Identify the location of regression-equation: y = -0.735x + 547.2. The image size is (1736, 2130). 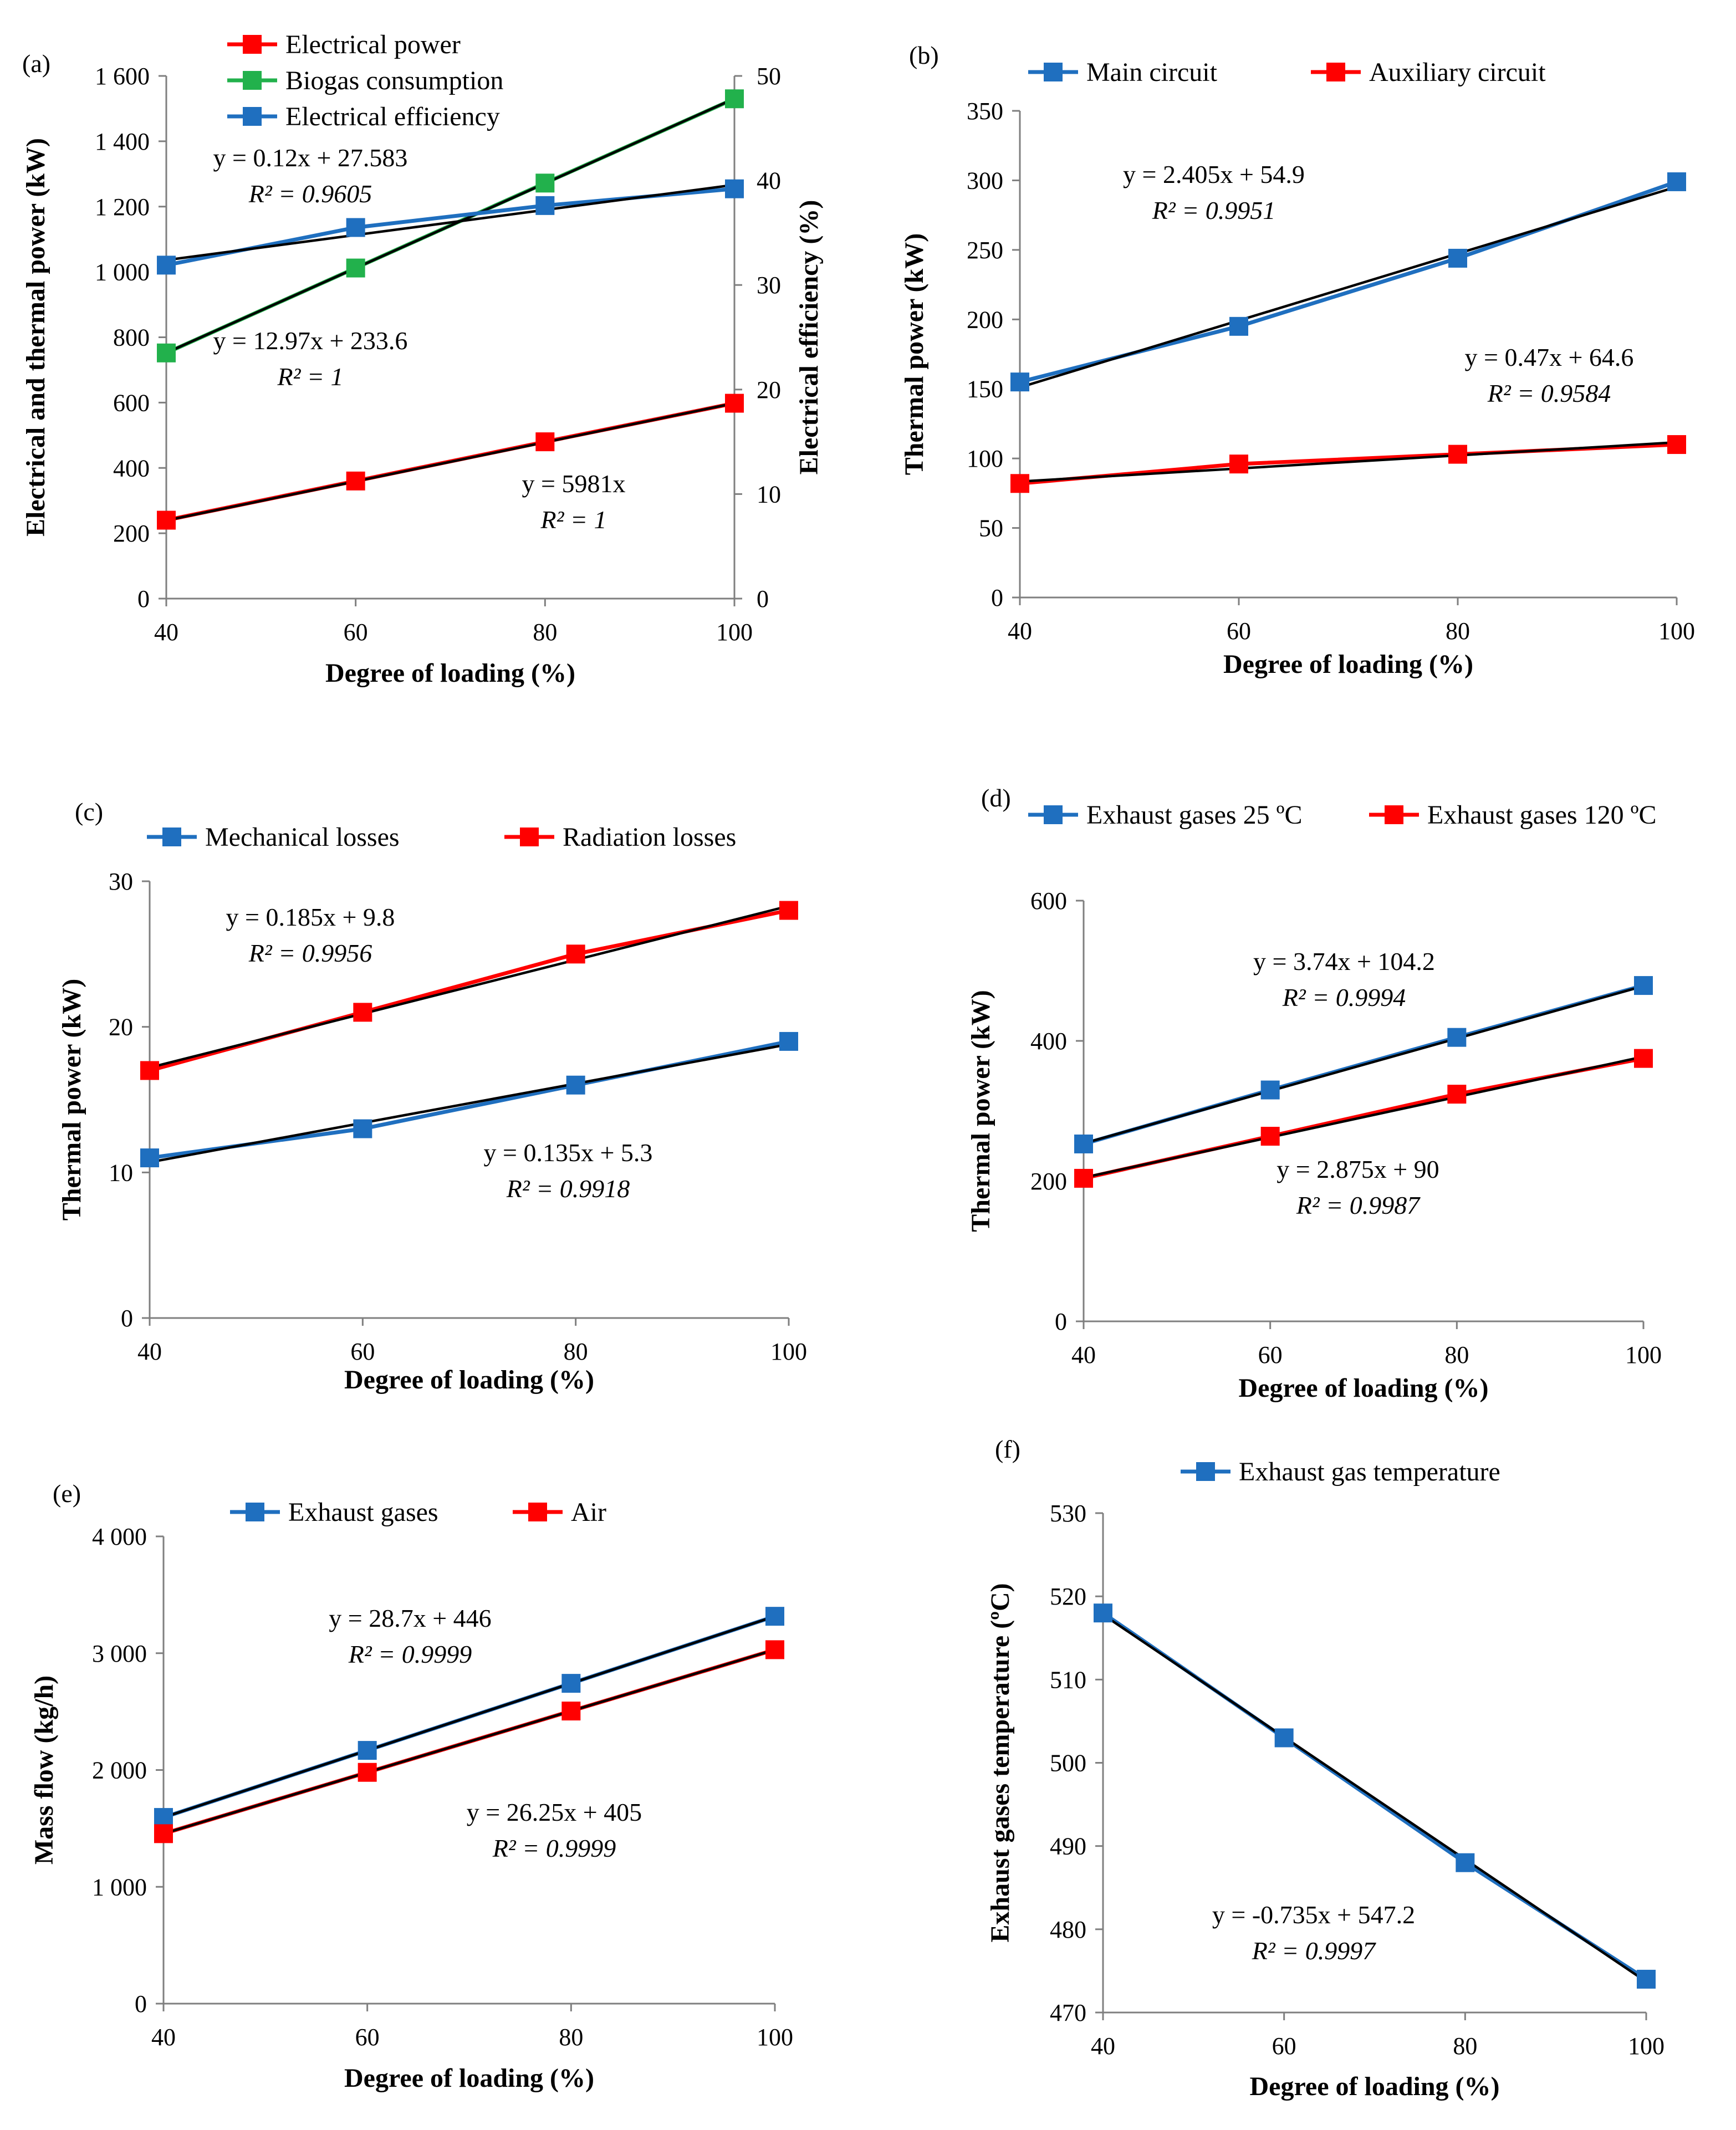
(1313, 1915).